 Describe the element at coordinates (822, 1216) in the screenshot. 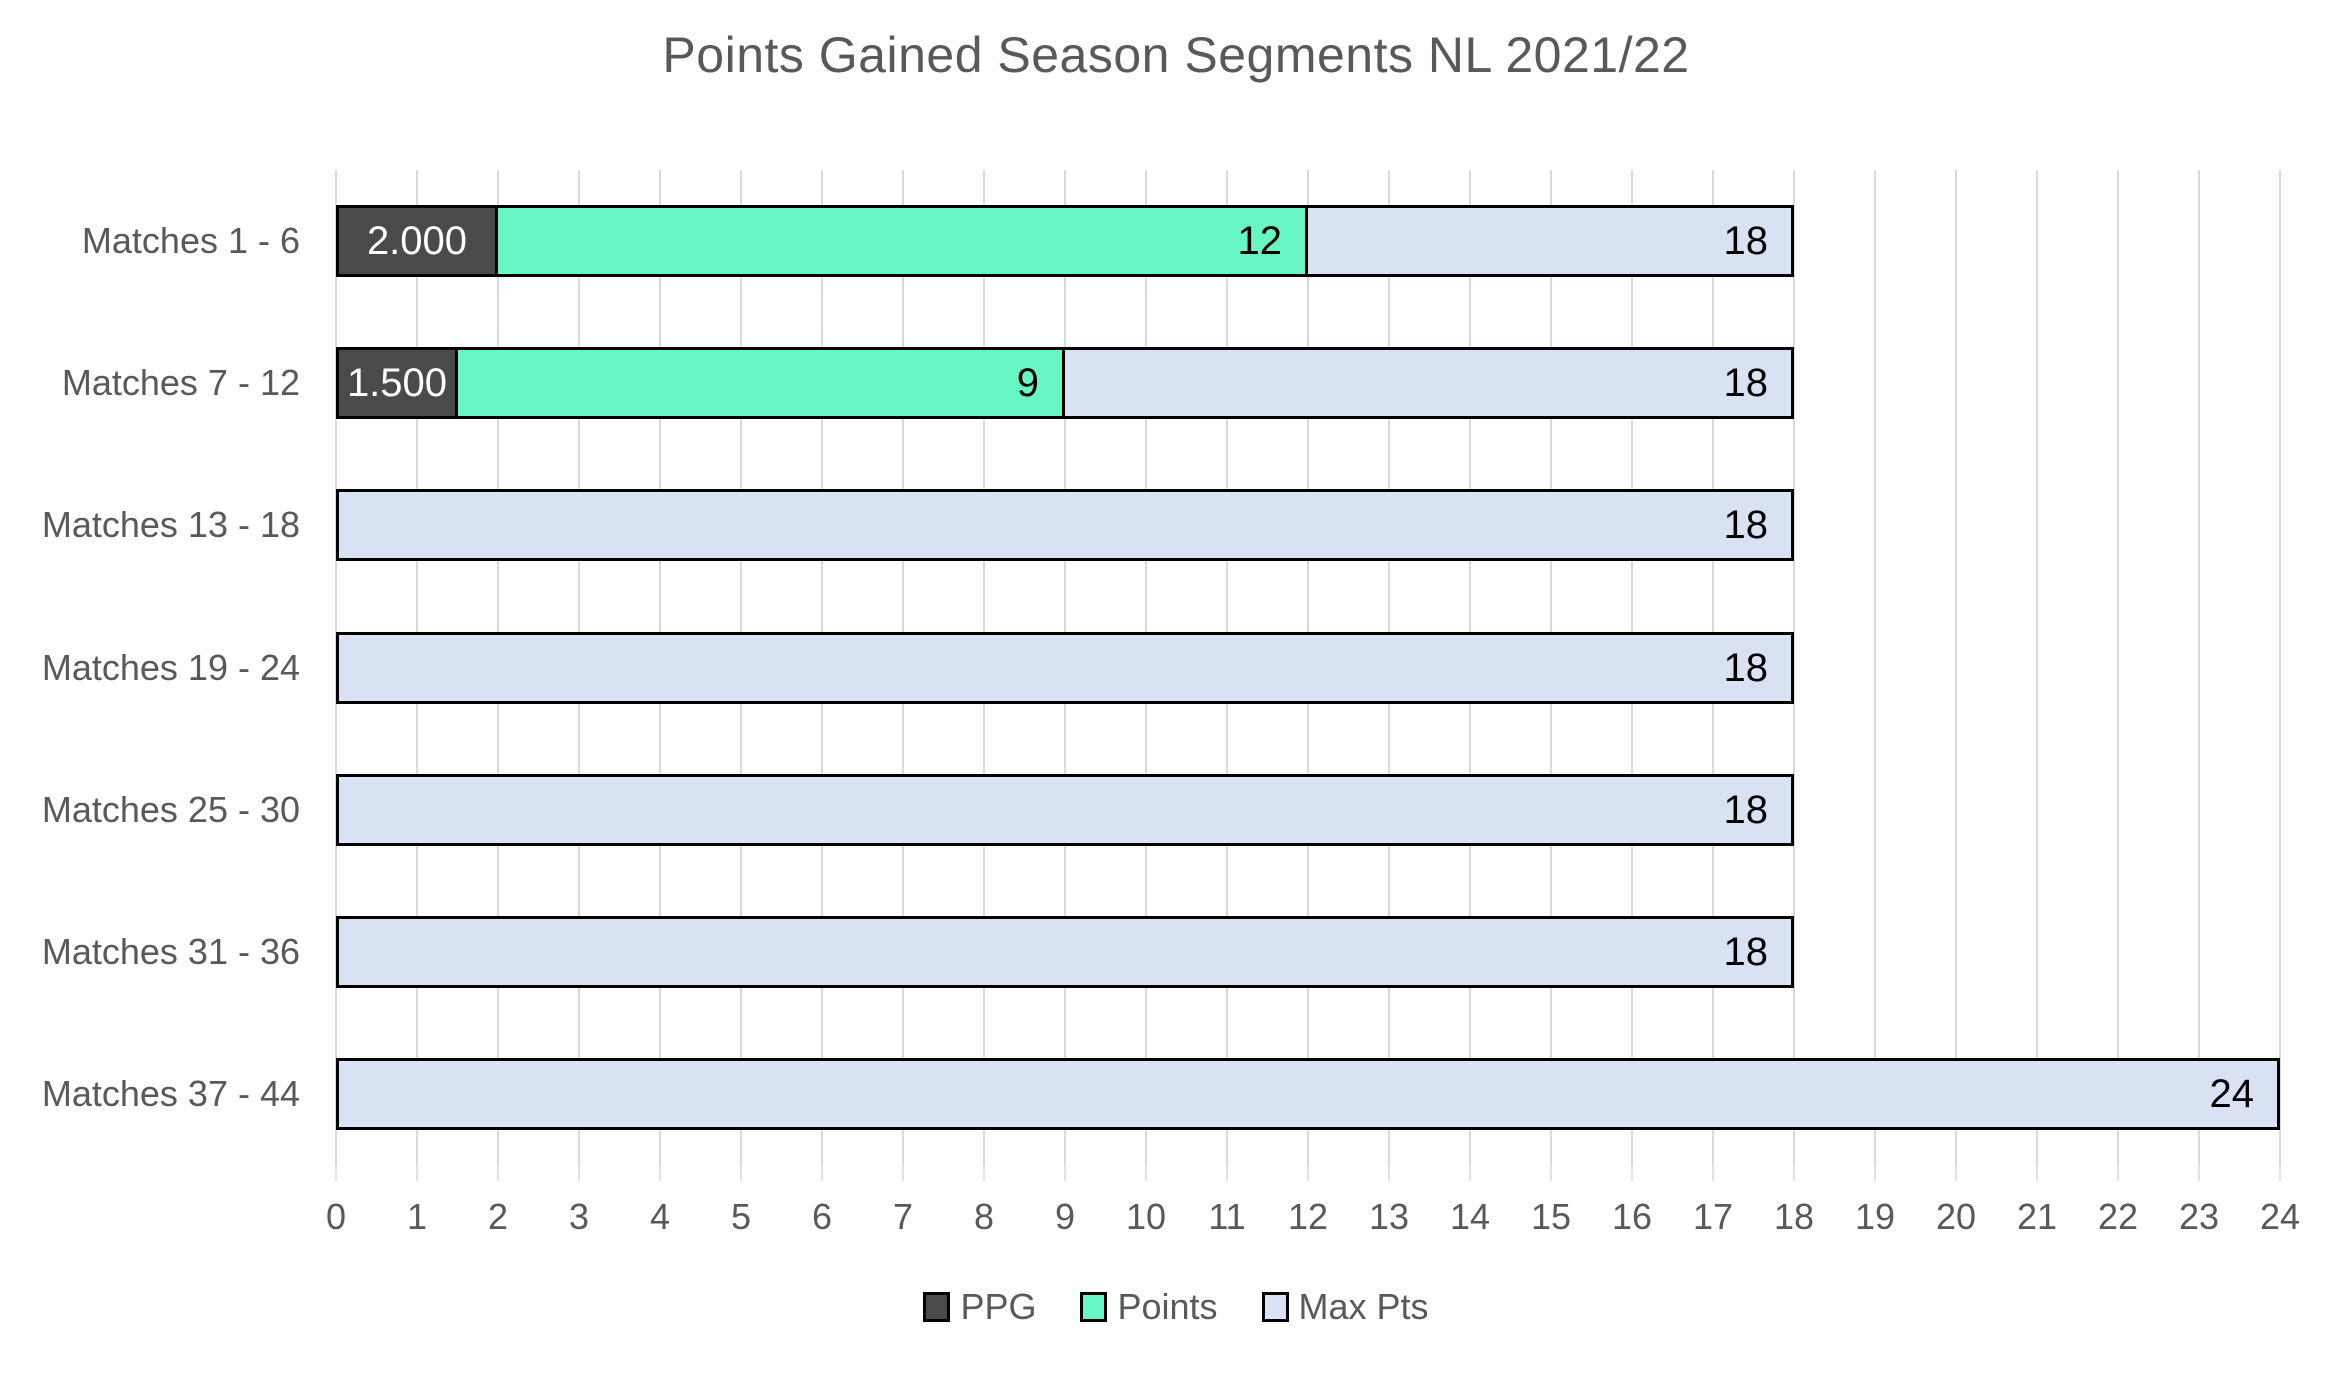

I see `x-axis-label-6: 6` at that location.